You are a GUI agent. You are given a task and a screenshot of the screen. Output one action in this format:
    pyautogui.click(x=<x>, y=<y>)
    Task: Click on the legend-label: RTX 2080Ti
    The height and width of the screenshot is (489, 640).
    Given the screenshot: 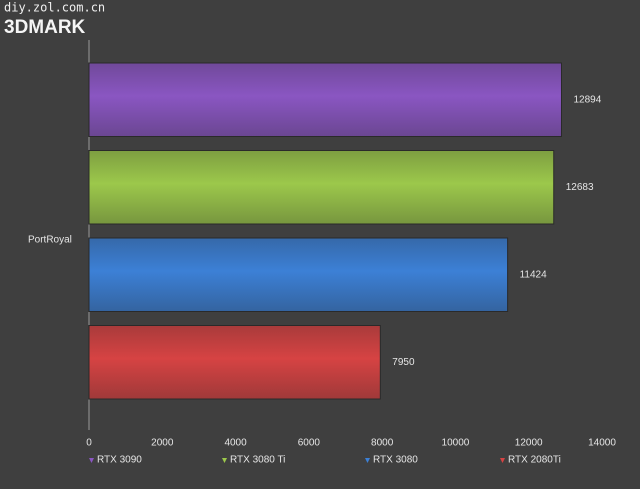 What is the action you would take?
    pyautogui.click(x=534, y=460)
    